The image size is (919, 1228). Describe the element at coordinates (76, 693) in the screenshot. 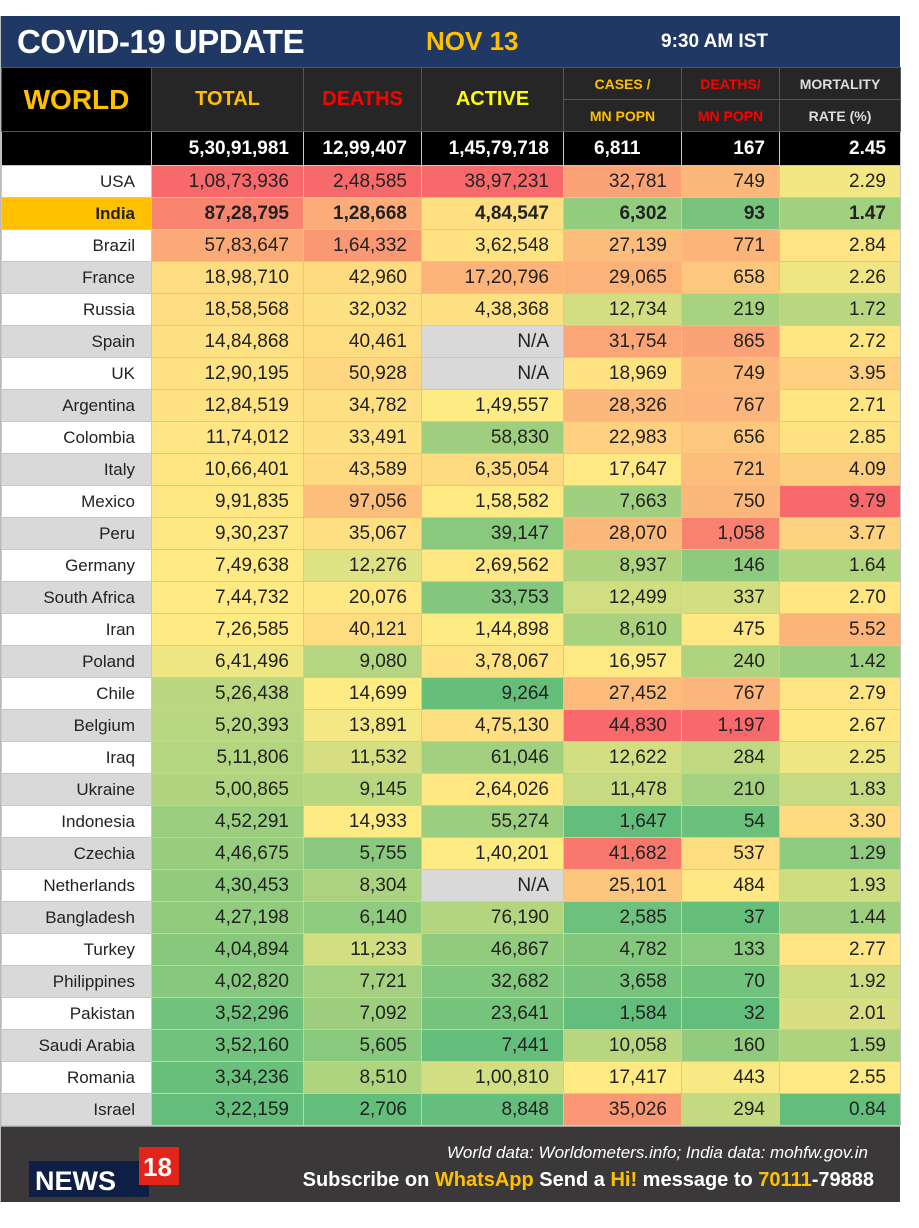

I see `country-cell: Chile` at that location.